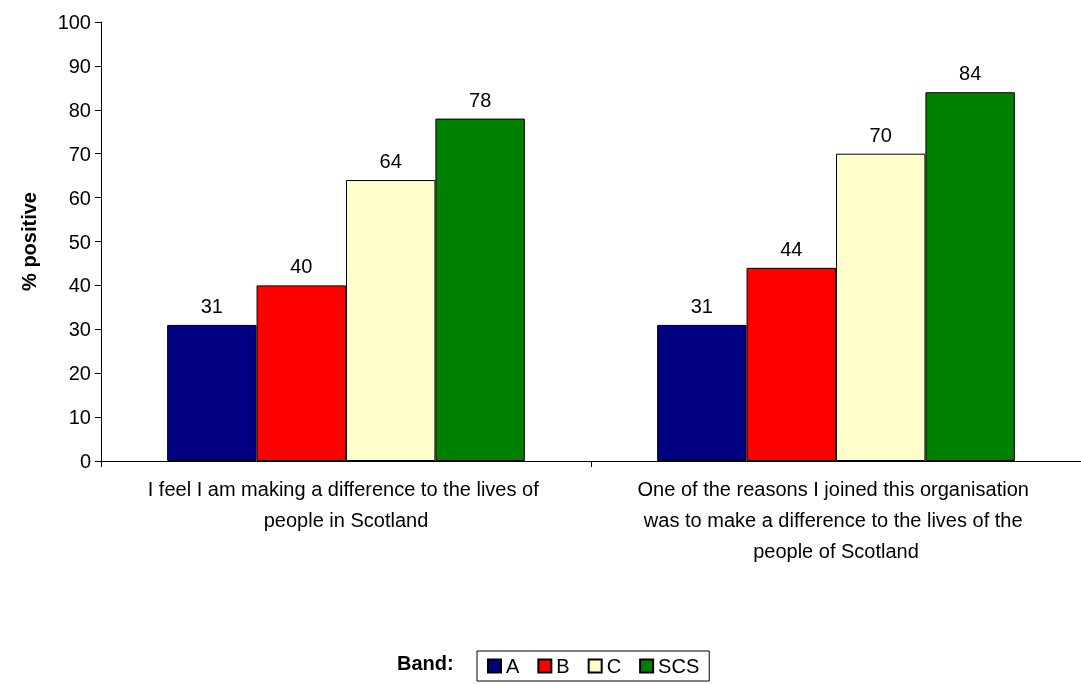  What do you see at coordinates (301, 266) in the screenshot?
I see `data-label: 40` at bounding box center [301, 266].